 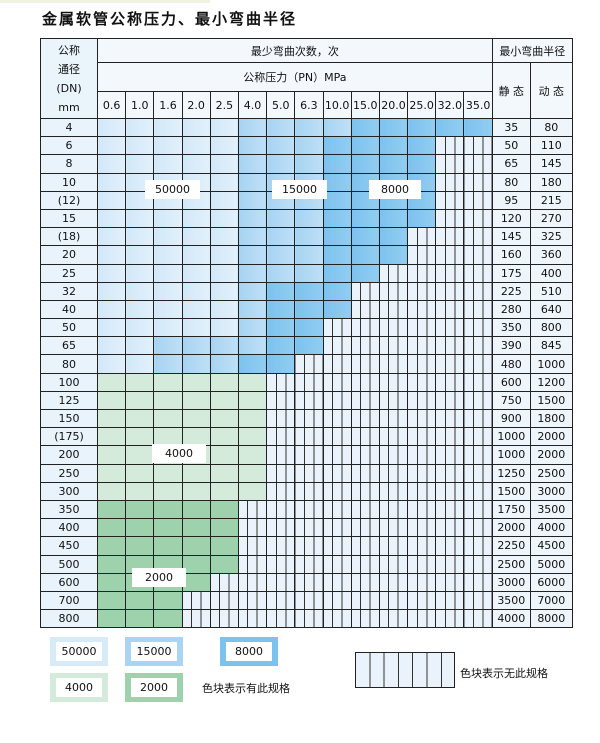 What do you see at coordinates (306, 255) in the screenshot?
I see `table-row: 20 160 360` at bounding box center [306, 255].